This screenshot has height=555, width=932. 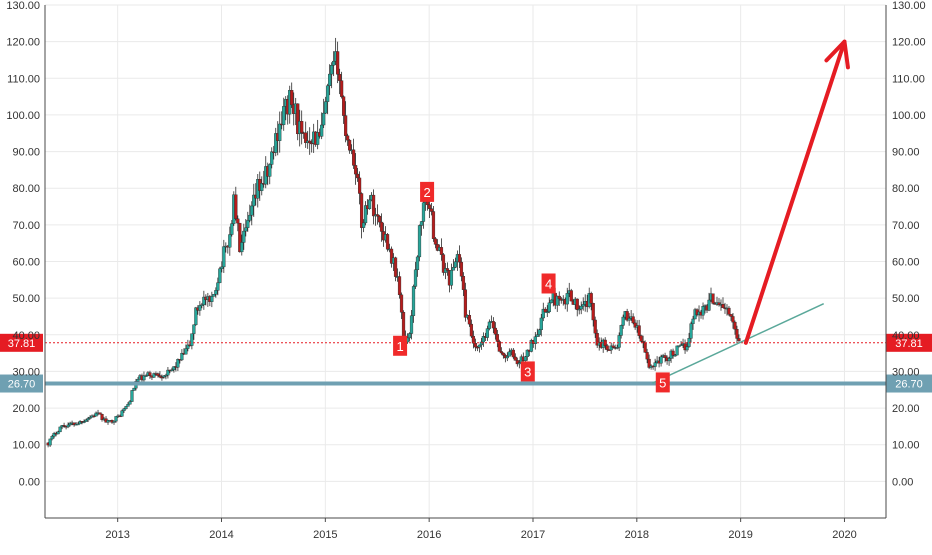 What do you see at coordinates (23, 116) in the screenshot?
I see `y-tick-label-left: 100.00` at bounding box center [23, 116].